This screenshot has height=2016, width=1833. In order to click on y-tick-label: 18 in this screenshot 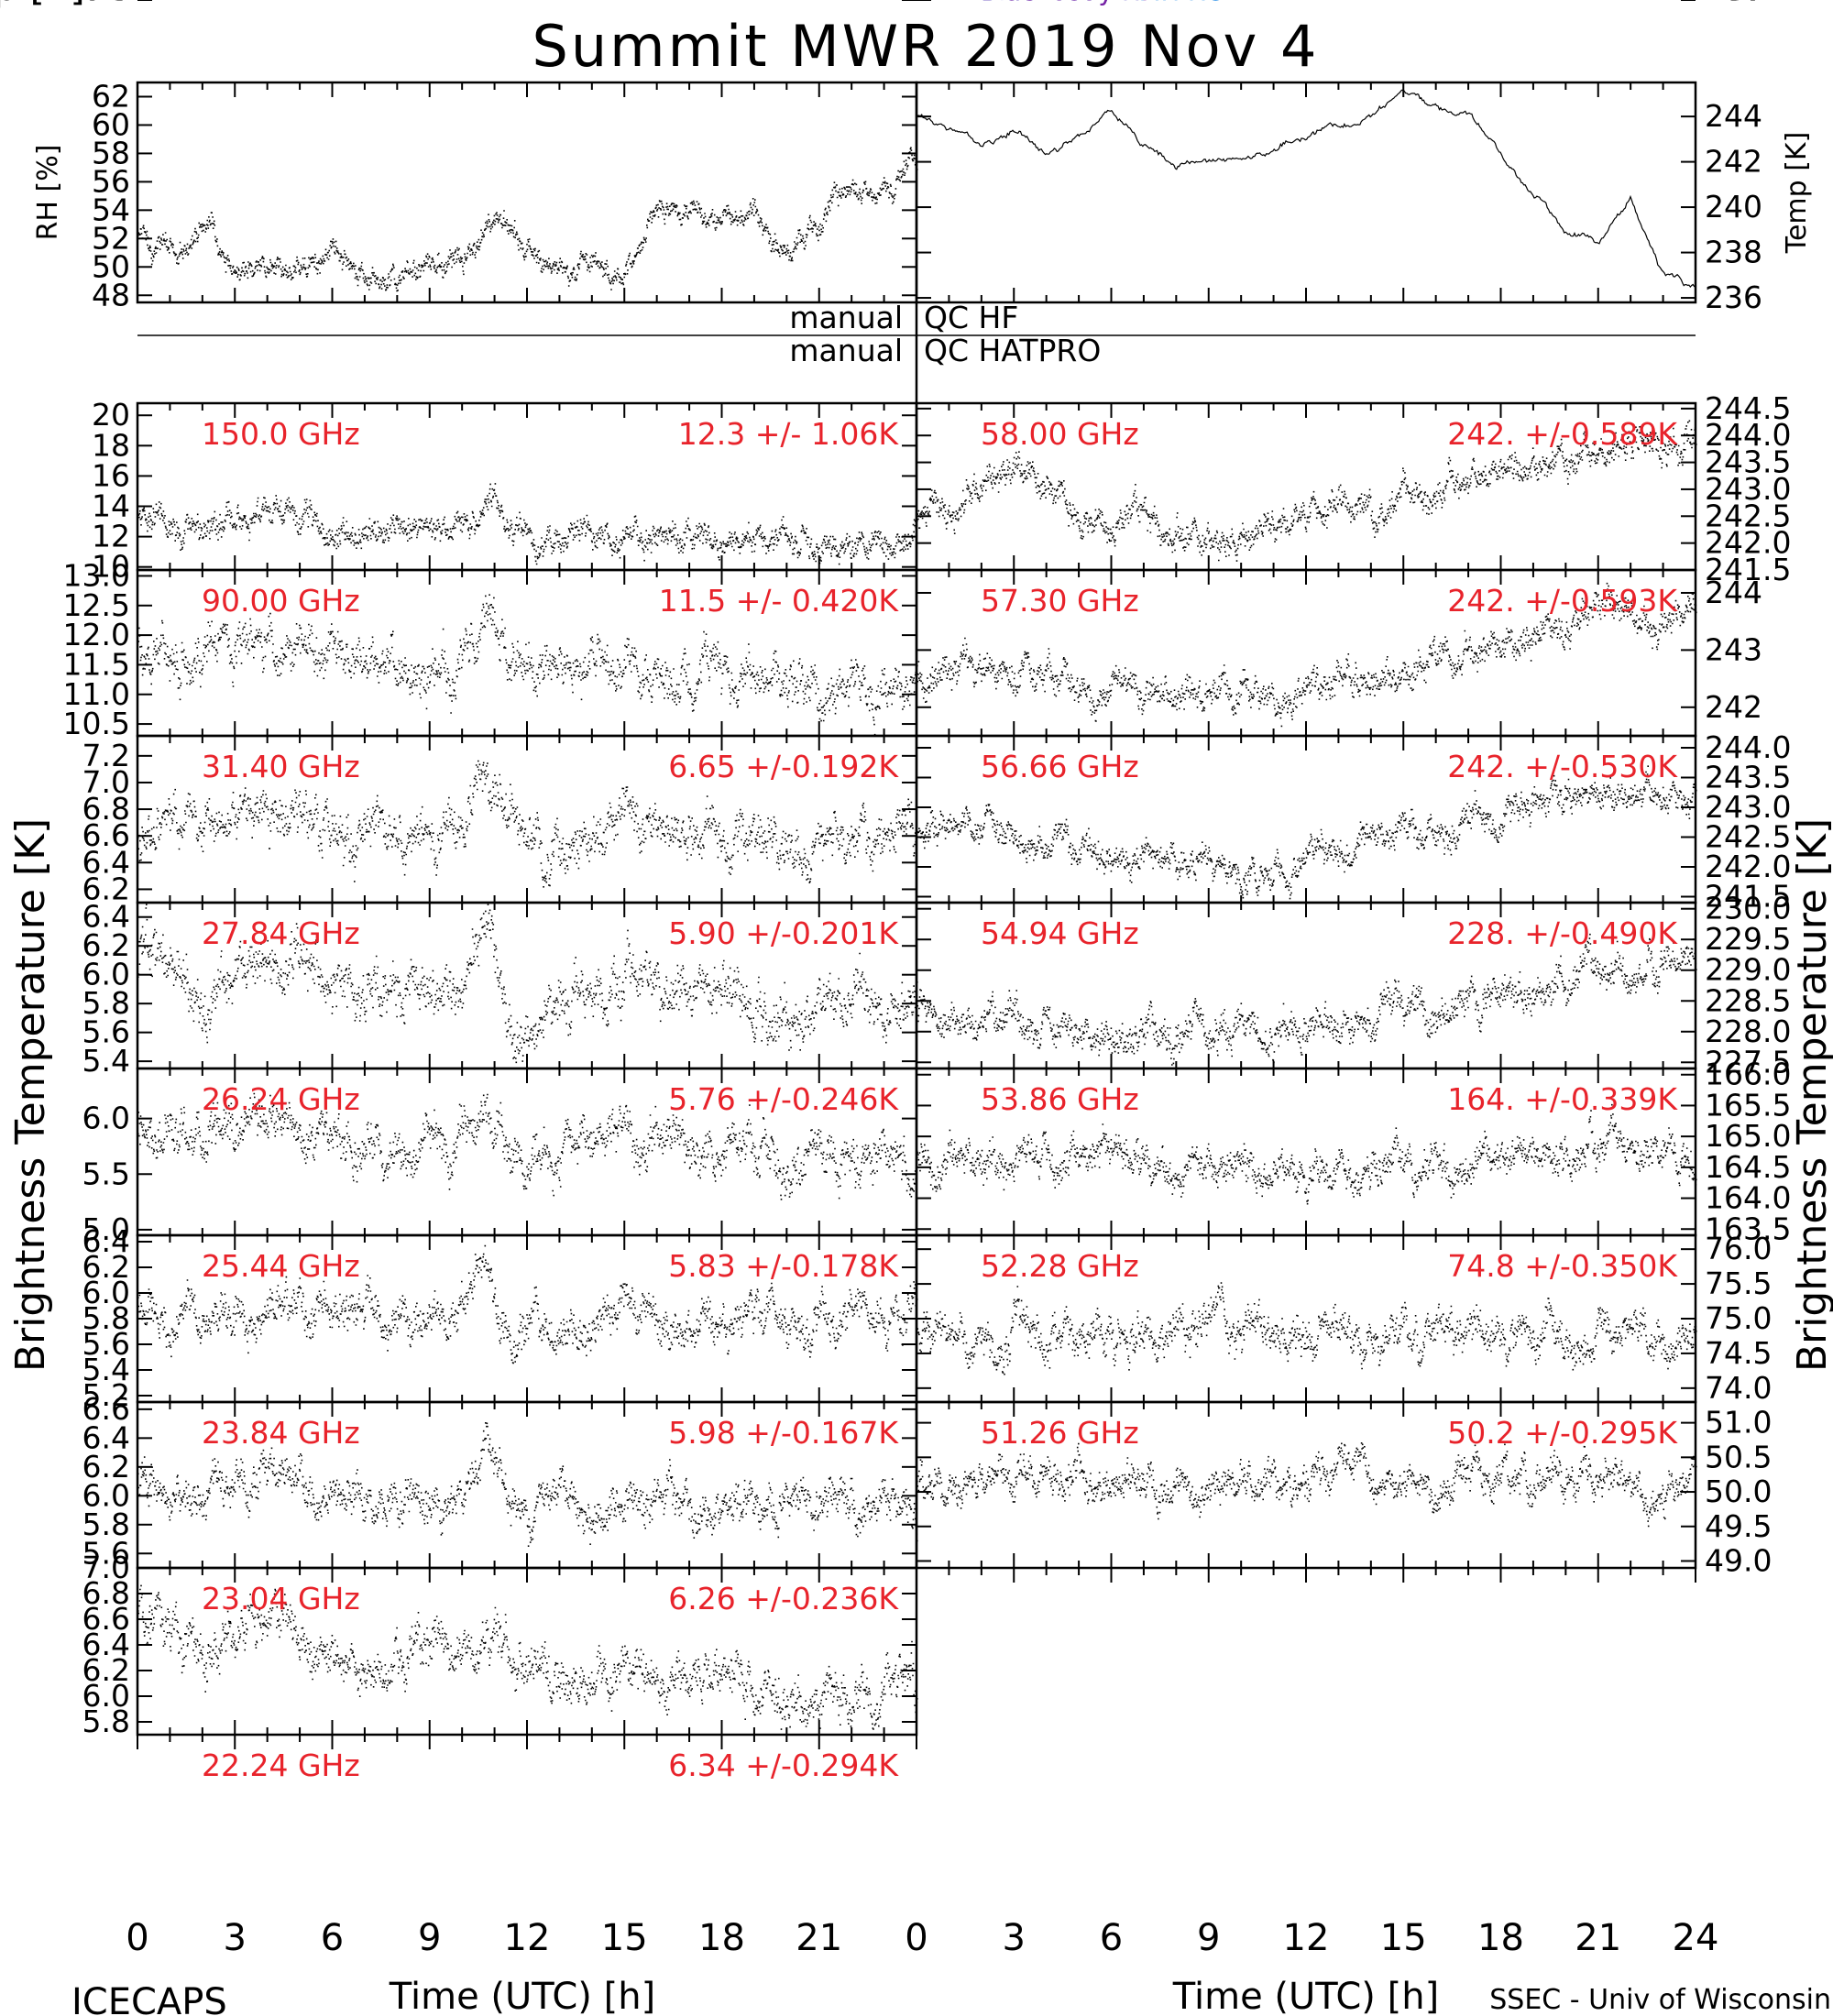, I will do `click(111, 445)`.